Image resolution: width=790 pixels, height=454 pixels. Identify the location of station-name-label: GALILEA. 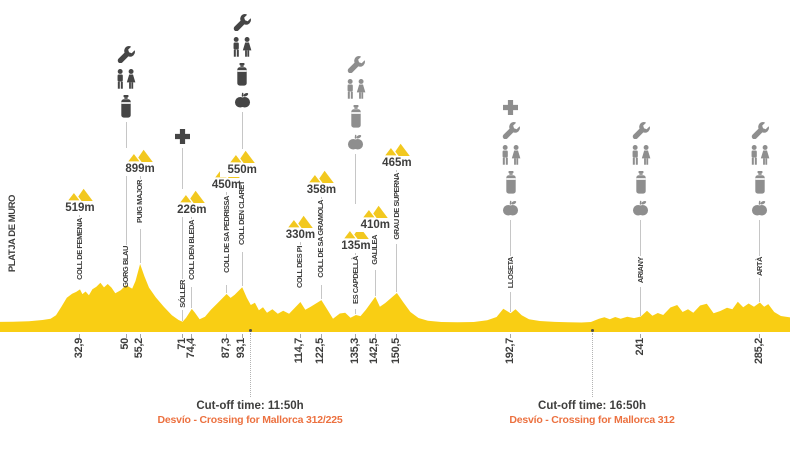
(375, 250).